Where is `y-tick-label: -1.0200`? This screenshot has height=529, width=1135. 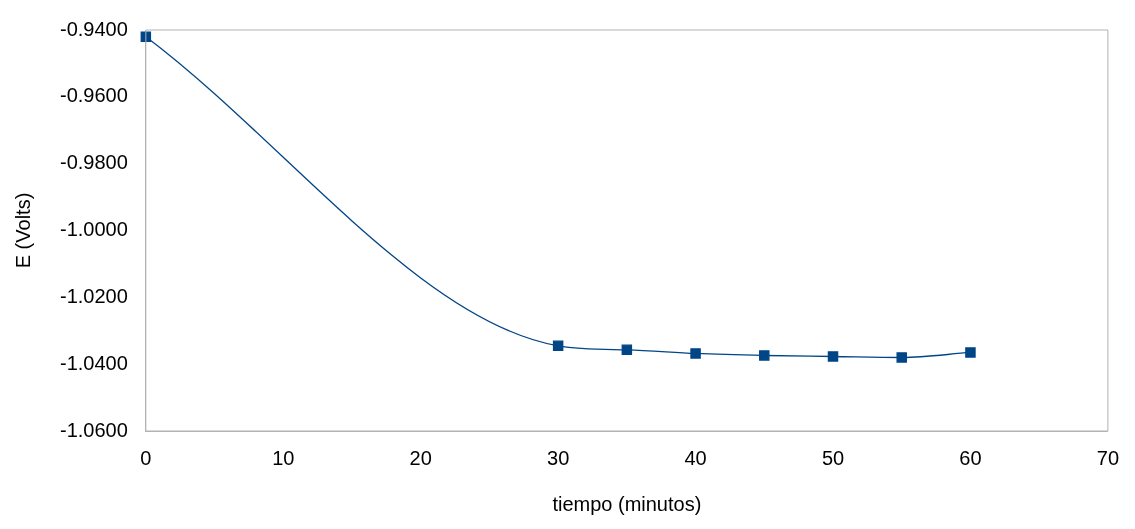 y-tick-label: -1.0200 is located at coordinates (93, 295).